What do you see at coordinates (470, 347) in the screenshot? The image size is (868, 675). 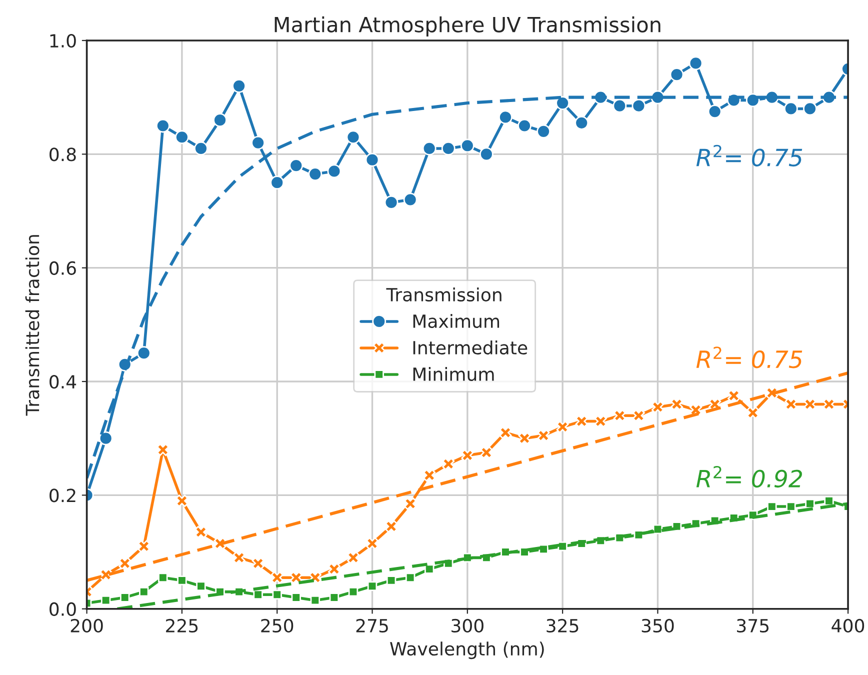 I see `legend-label: Intermediate` at bounding box center [470, 347].